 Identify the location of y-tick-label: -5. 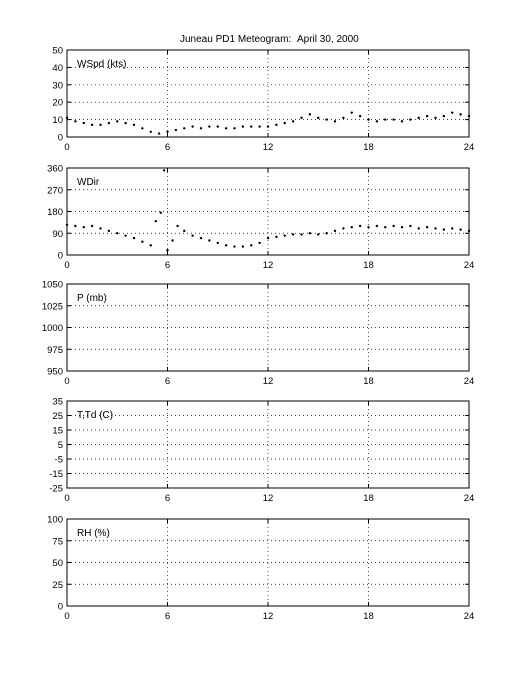
(59, 460).